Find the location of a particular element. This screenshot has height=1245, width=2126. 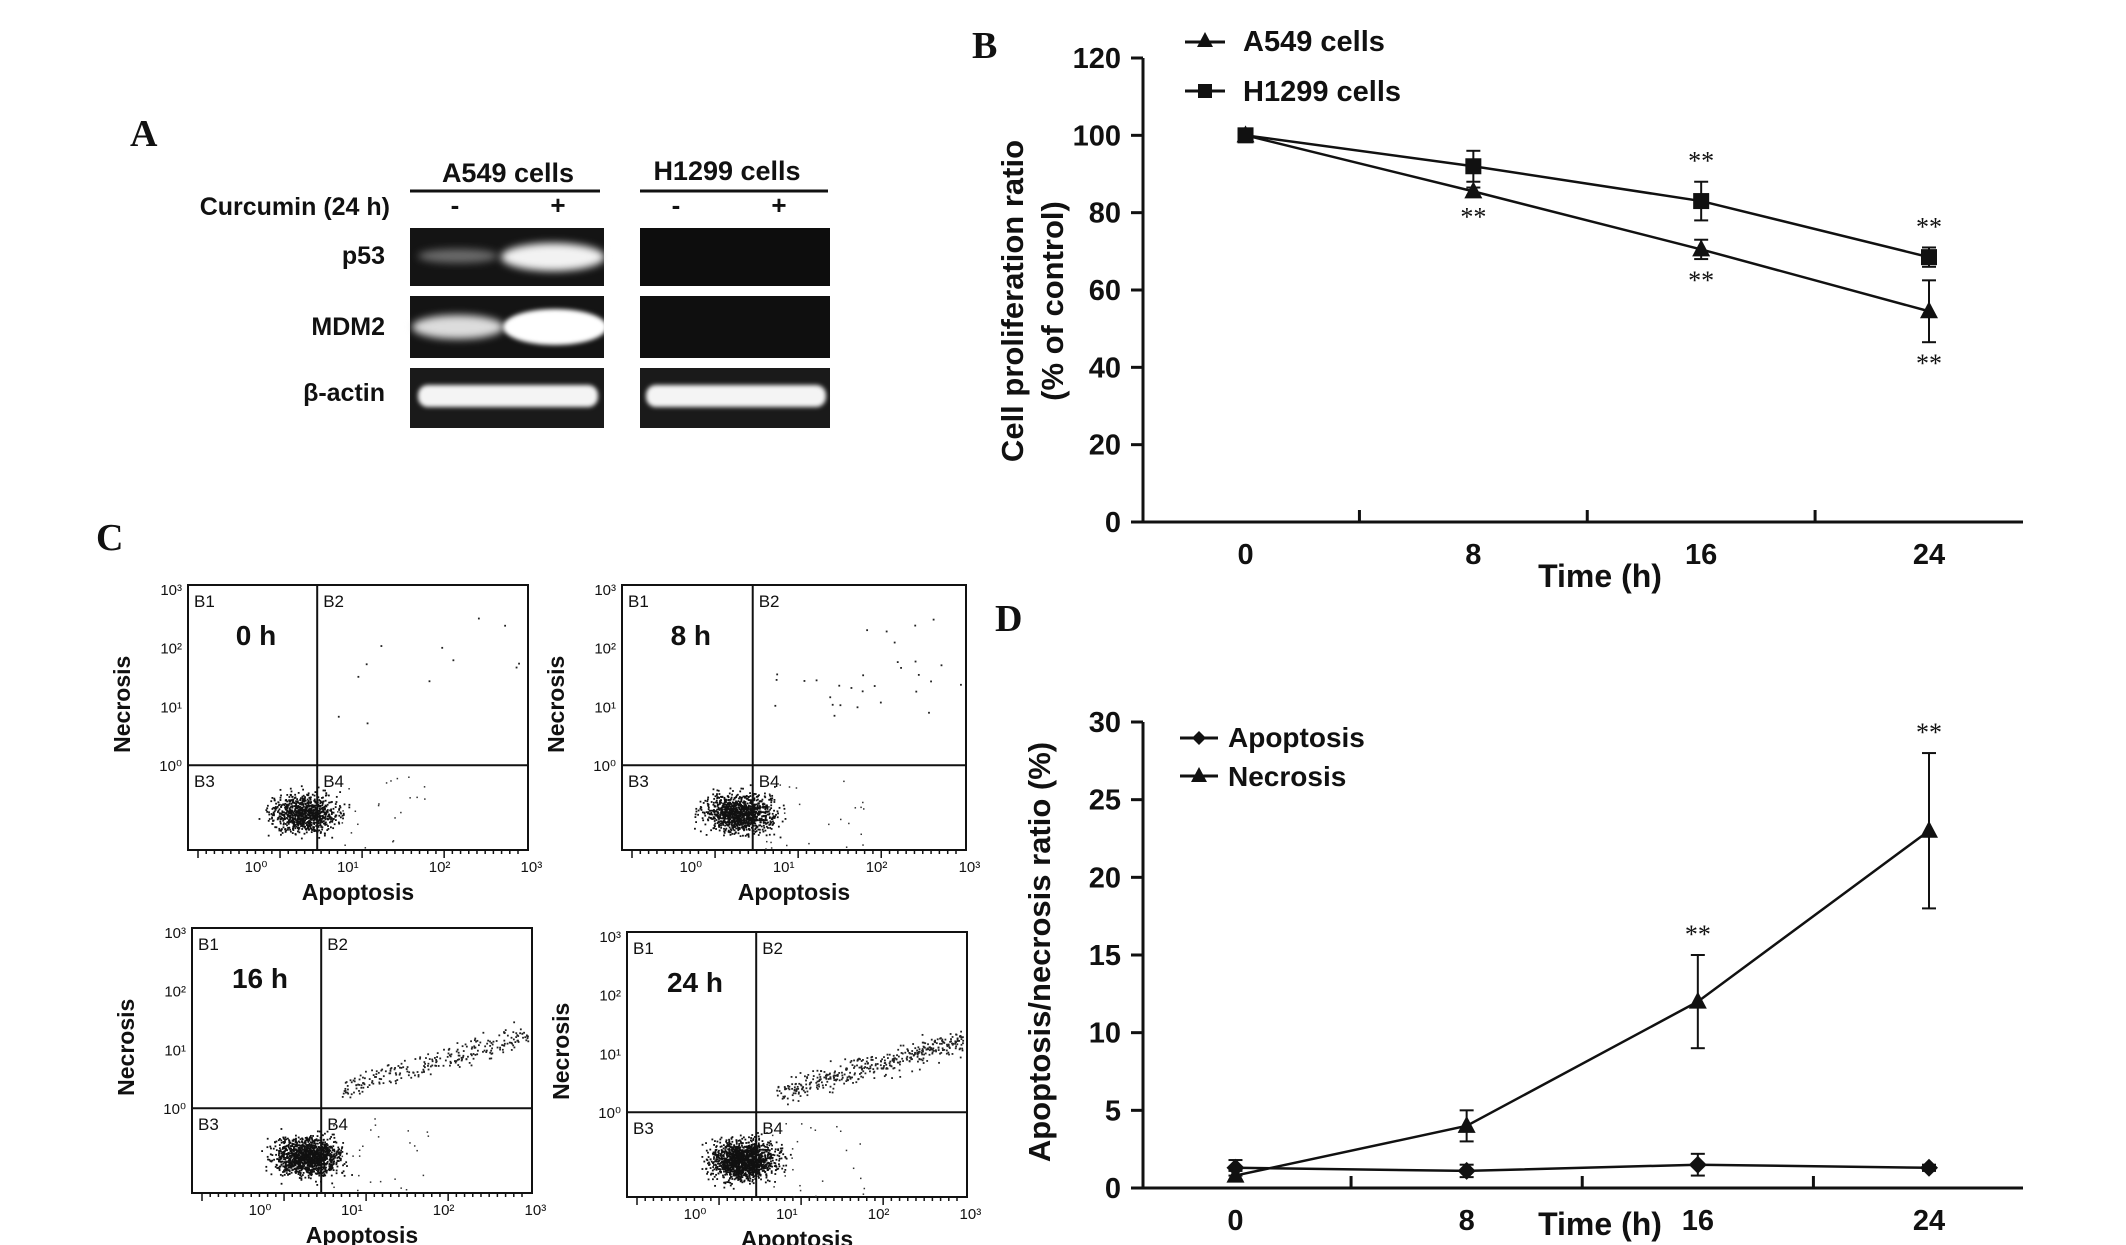

flow-x-tick-label: 10⁰ is located at coordinates (256, 867).